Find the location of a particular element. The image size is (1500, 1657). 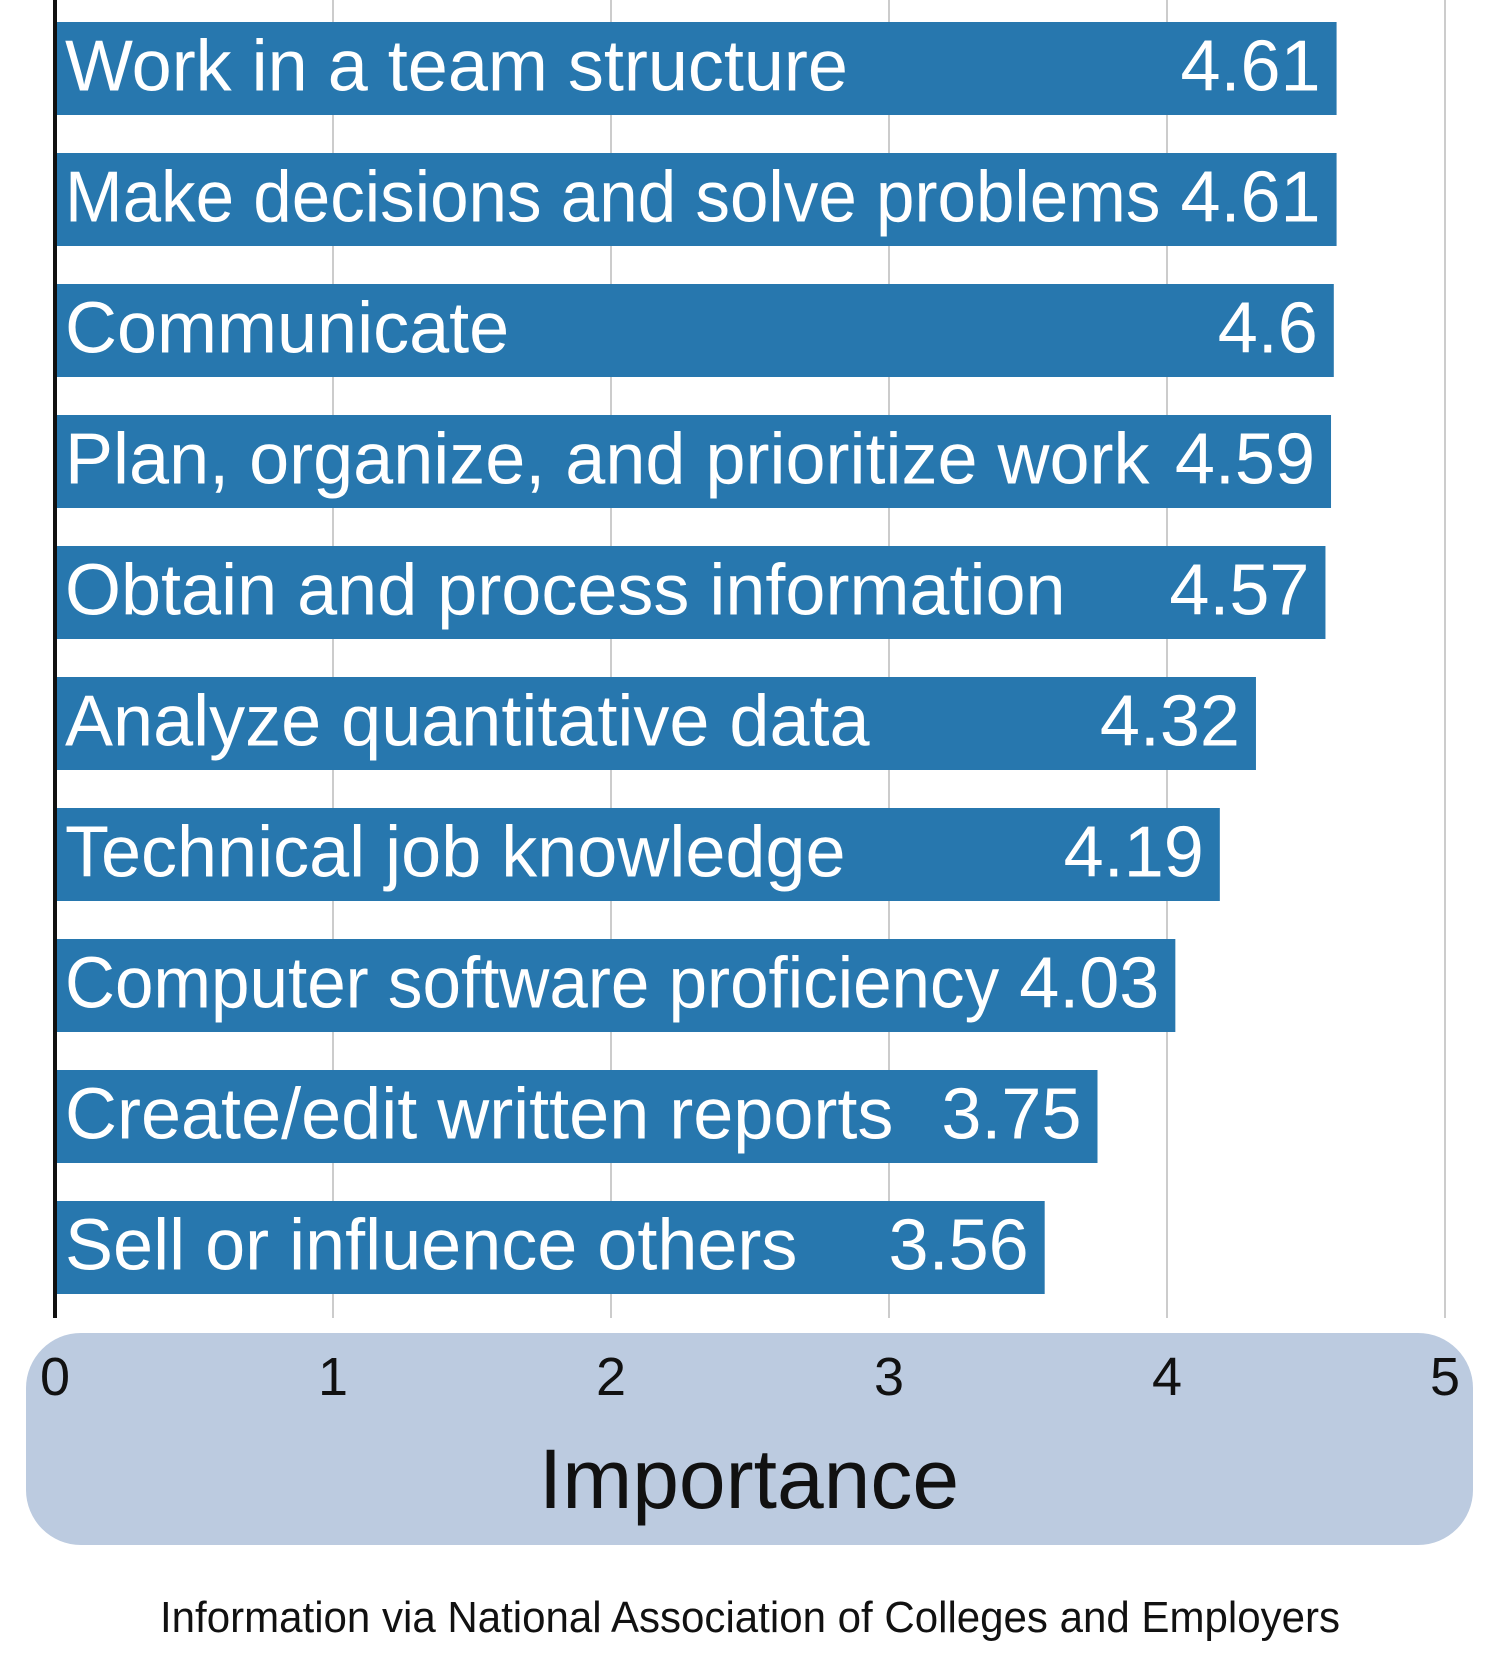

x-tick-label: 2 is located at coordinates (611, 1377).